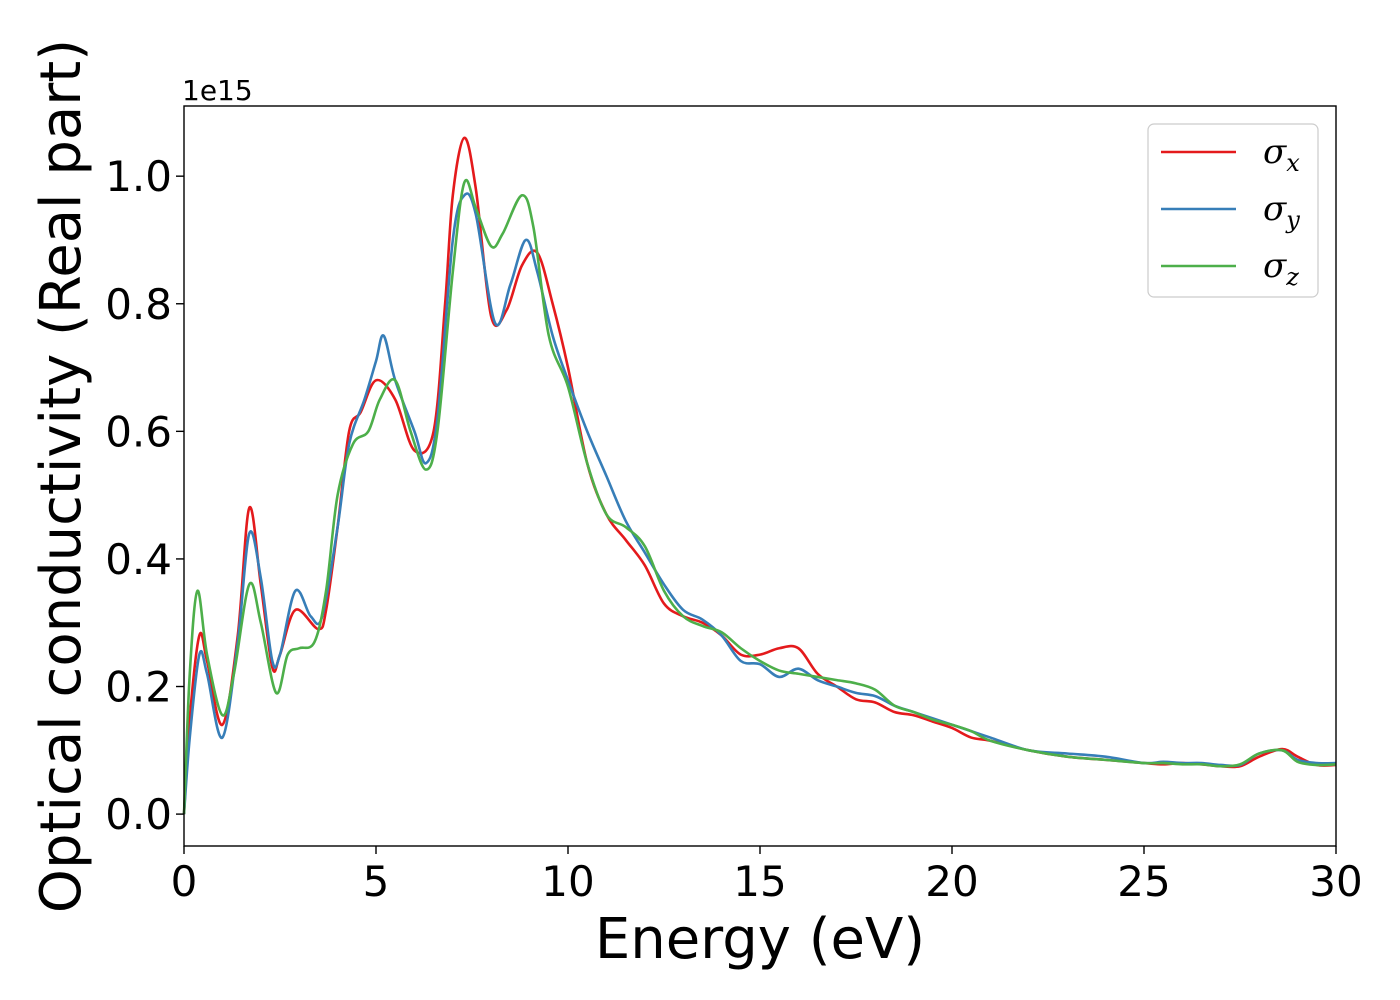 The height and width of the screenshot is (1000, 1400). What do you see at coordinates (138, 814) in the screenshot?
I see `y-tick-label: 0.0` at bounding box center [138, 814].